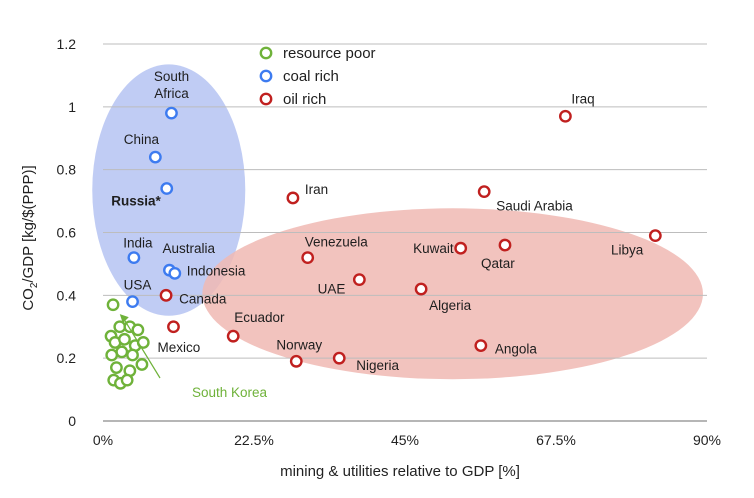  I want to click on point-label-saudi-arabia: Saudi Arabia, so click(534, 206).